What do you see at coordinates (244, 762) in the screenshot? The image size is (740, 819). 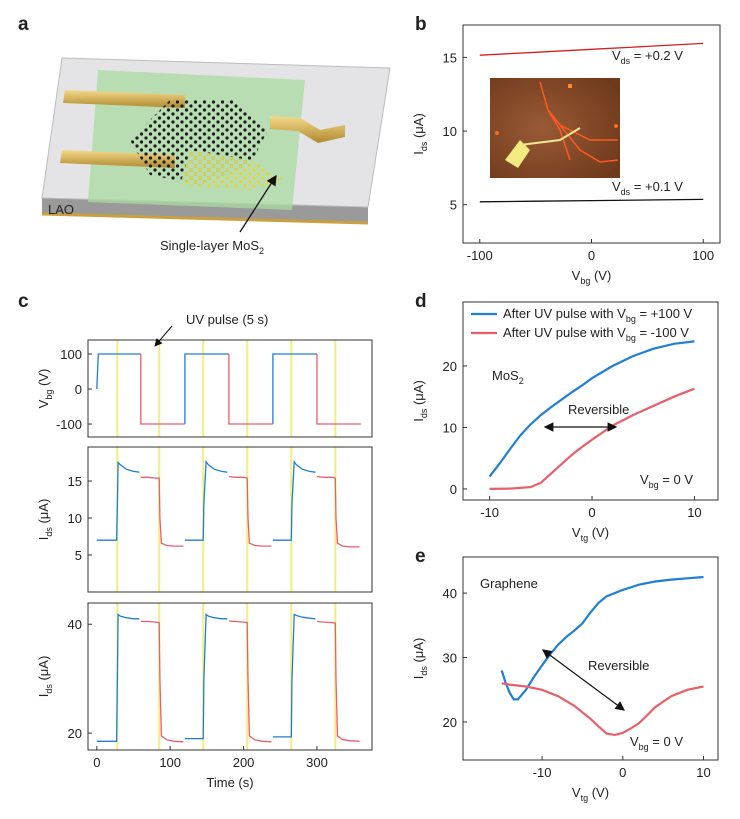 I see `x-tick-label: 200` at bounding box center [244, 762].